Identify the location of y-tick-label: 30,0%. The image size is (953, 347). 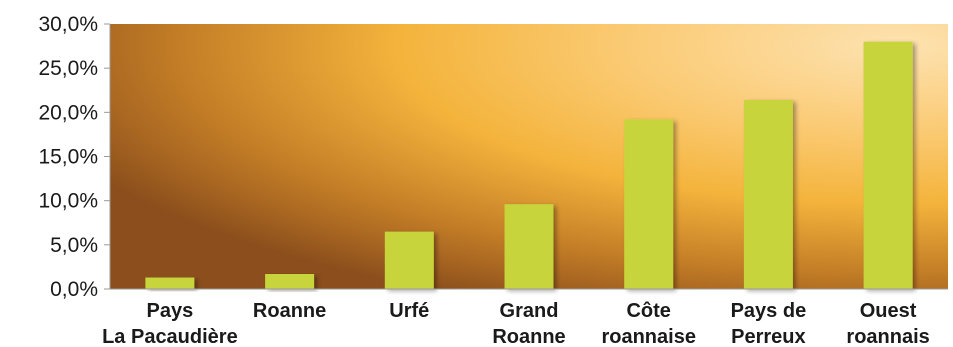
(68, 24).